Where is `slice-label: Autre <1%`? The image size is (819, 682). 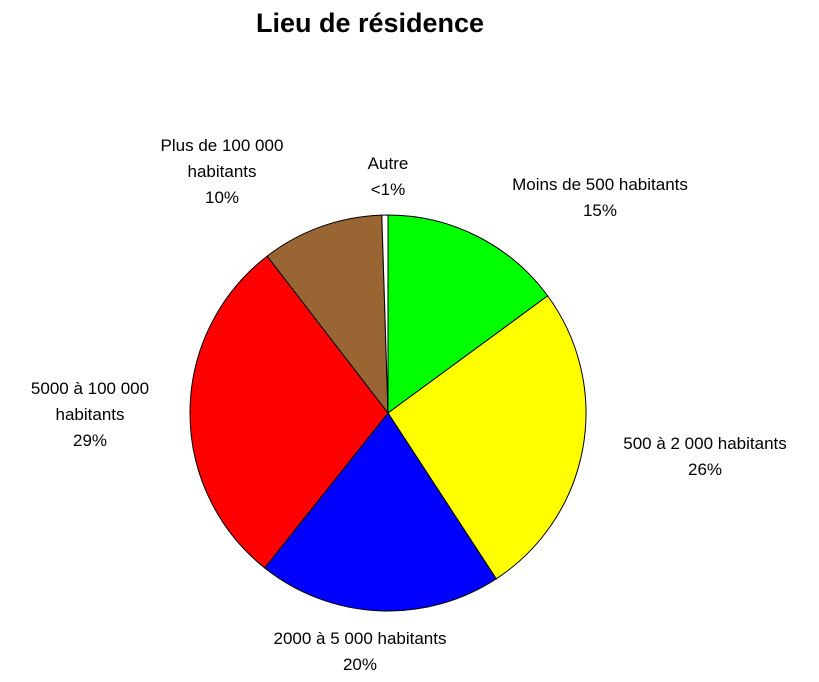 slice-label: Autre <1% is located at coordinates (388, 177).